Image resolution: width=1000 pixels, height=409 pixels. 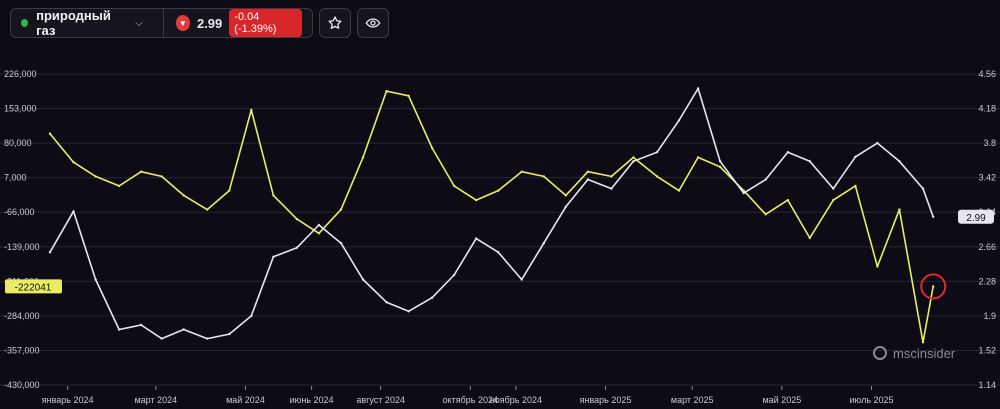 What do you see at coordinates (155, 400) in the screenshot?
I see `x-tick-label: март 2024` at bounding box center [155, 400].